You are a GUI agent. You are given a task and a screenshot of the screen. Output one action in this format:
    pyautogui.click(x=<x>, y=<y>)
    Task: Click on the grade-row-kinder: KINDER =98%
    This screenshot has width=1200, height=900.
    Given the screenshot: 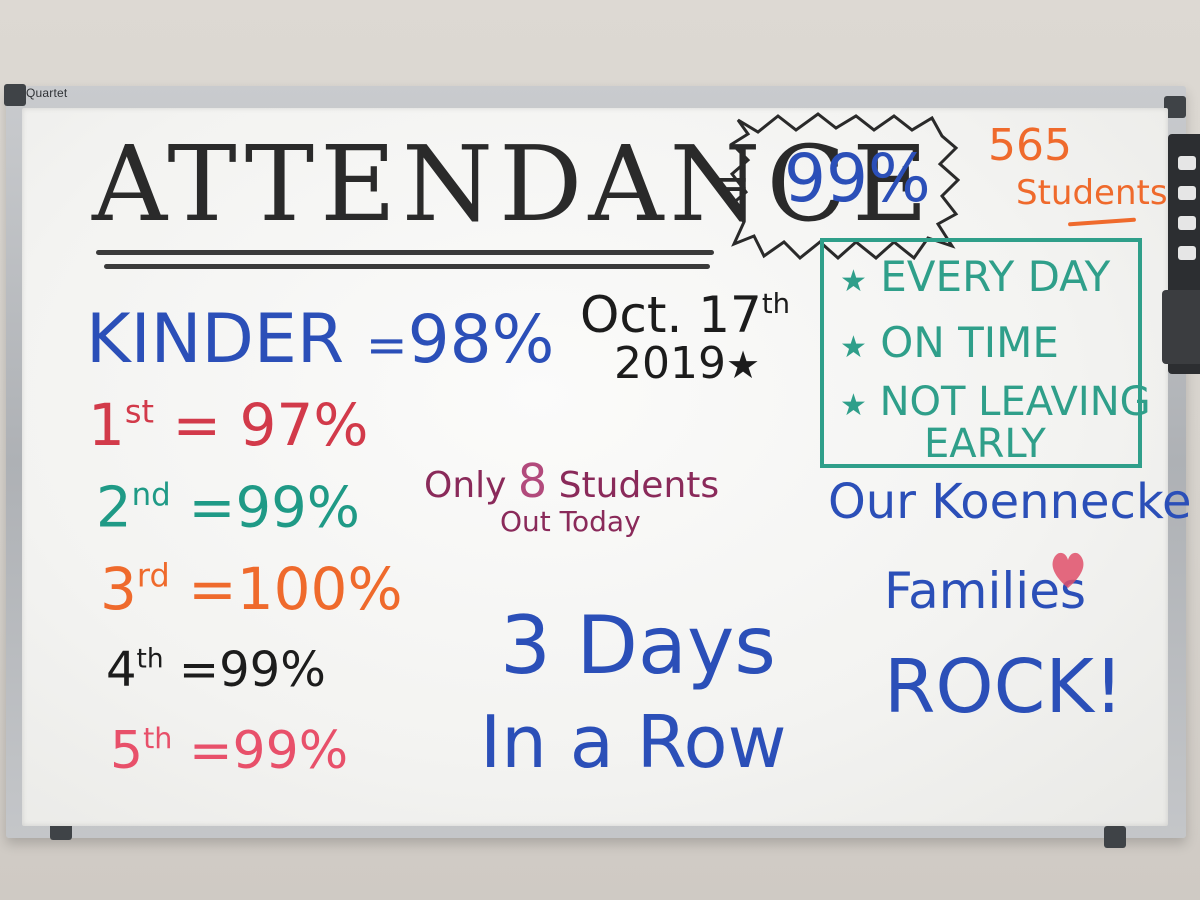 What is the action you would take?
    pyautogui.click(x=320, y=340)
    